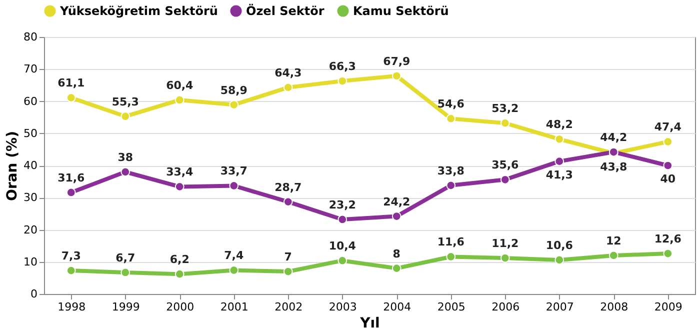 Image resolution: width=700 pixels, height=335 pixels. I want to click on x-tick-label: 1998, so click(72, 307).